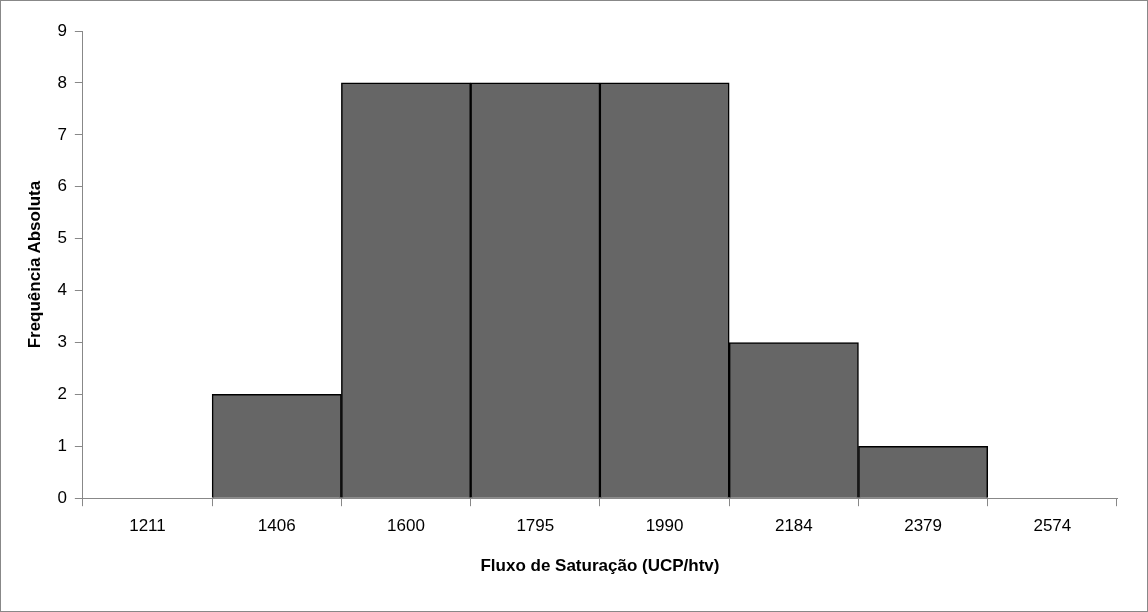 The height and width of the screenshot is (612, 1148). What do you see at coordinates (62, 238) in the screenshot?
I see `y-tick-label: 5` at bounding box center [62, 238].